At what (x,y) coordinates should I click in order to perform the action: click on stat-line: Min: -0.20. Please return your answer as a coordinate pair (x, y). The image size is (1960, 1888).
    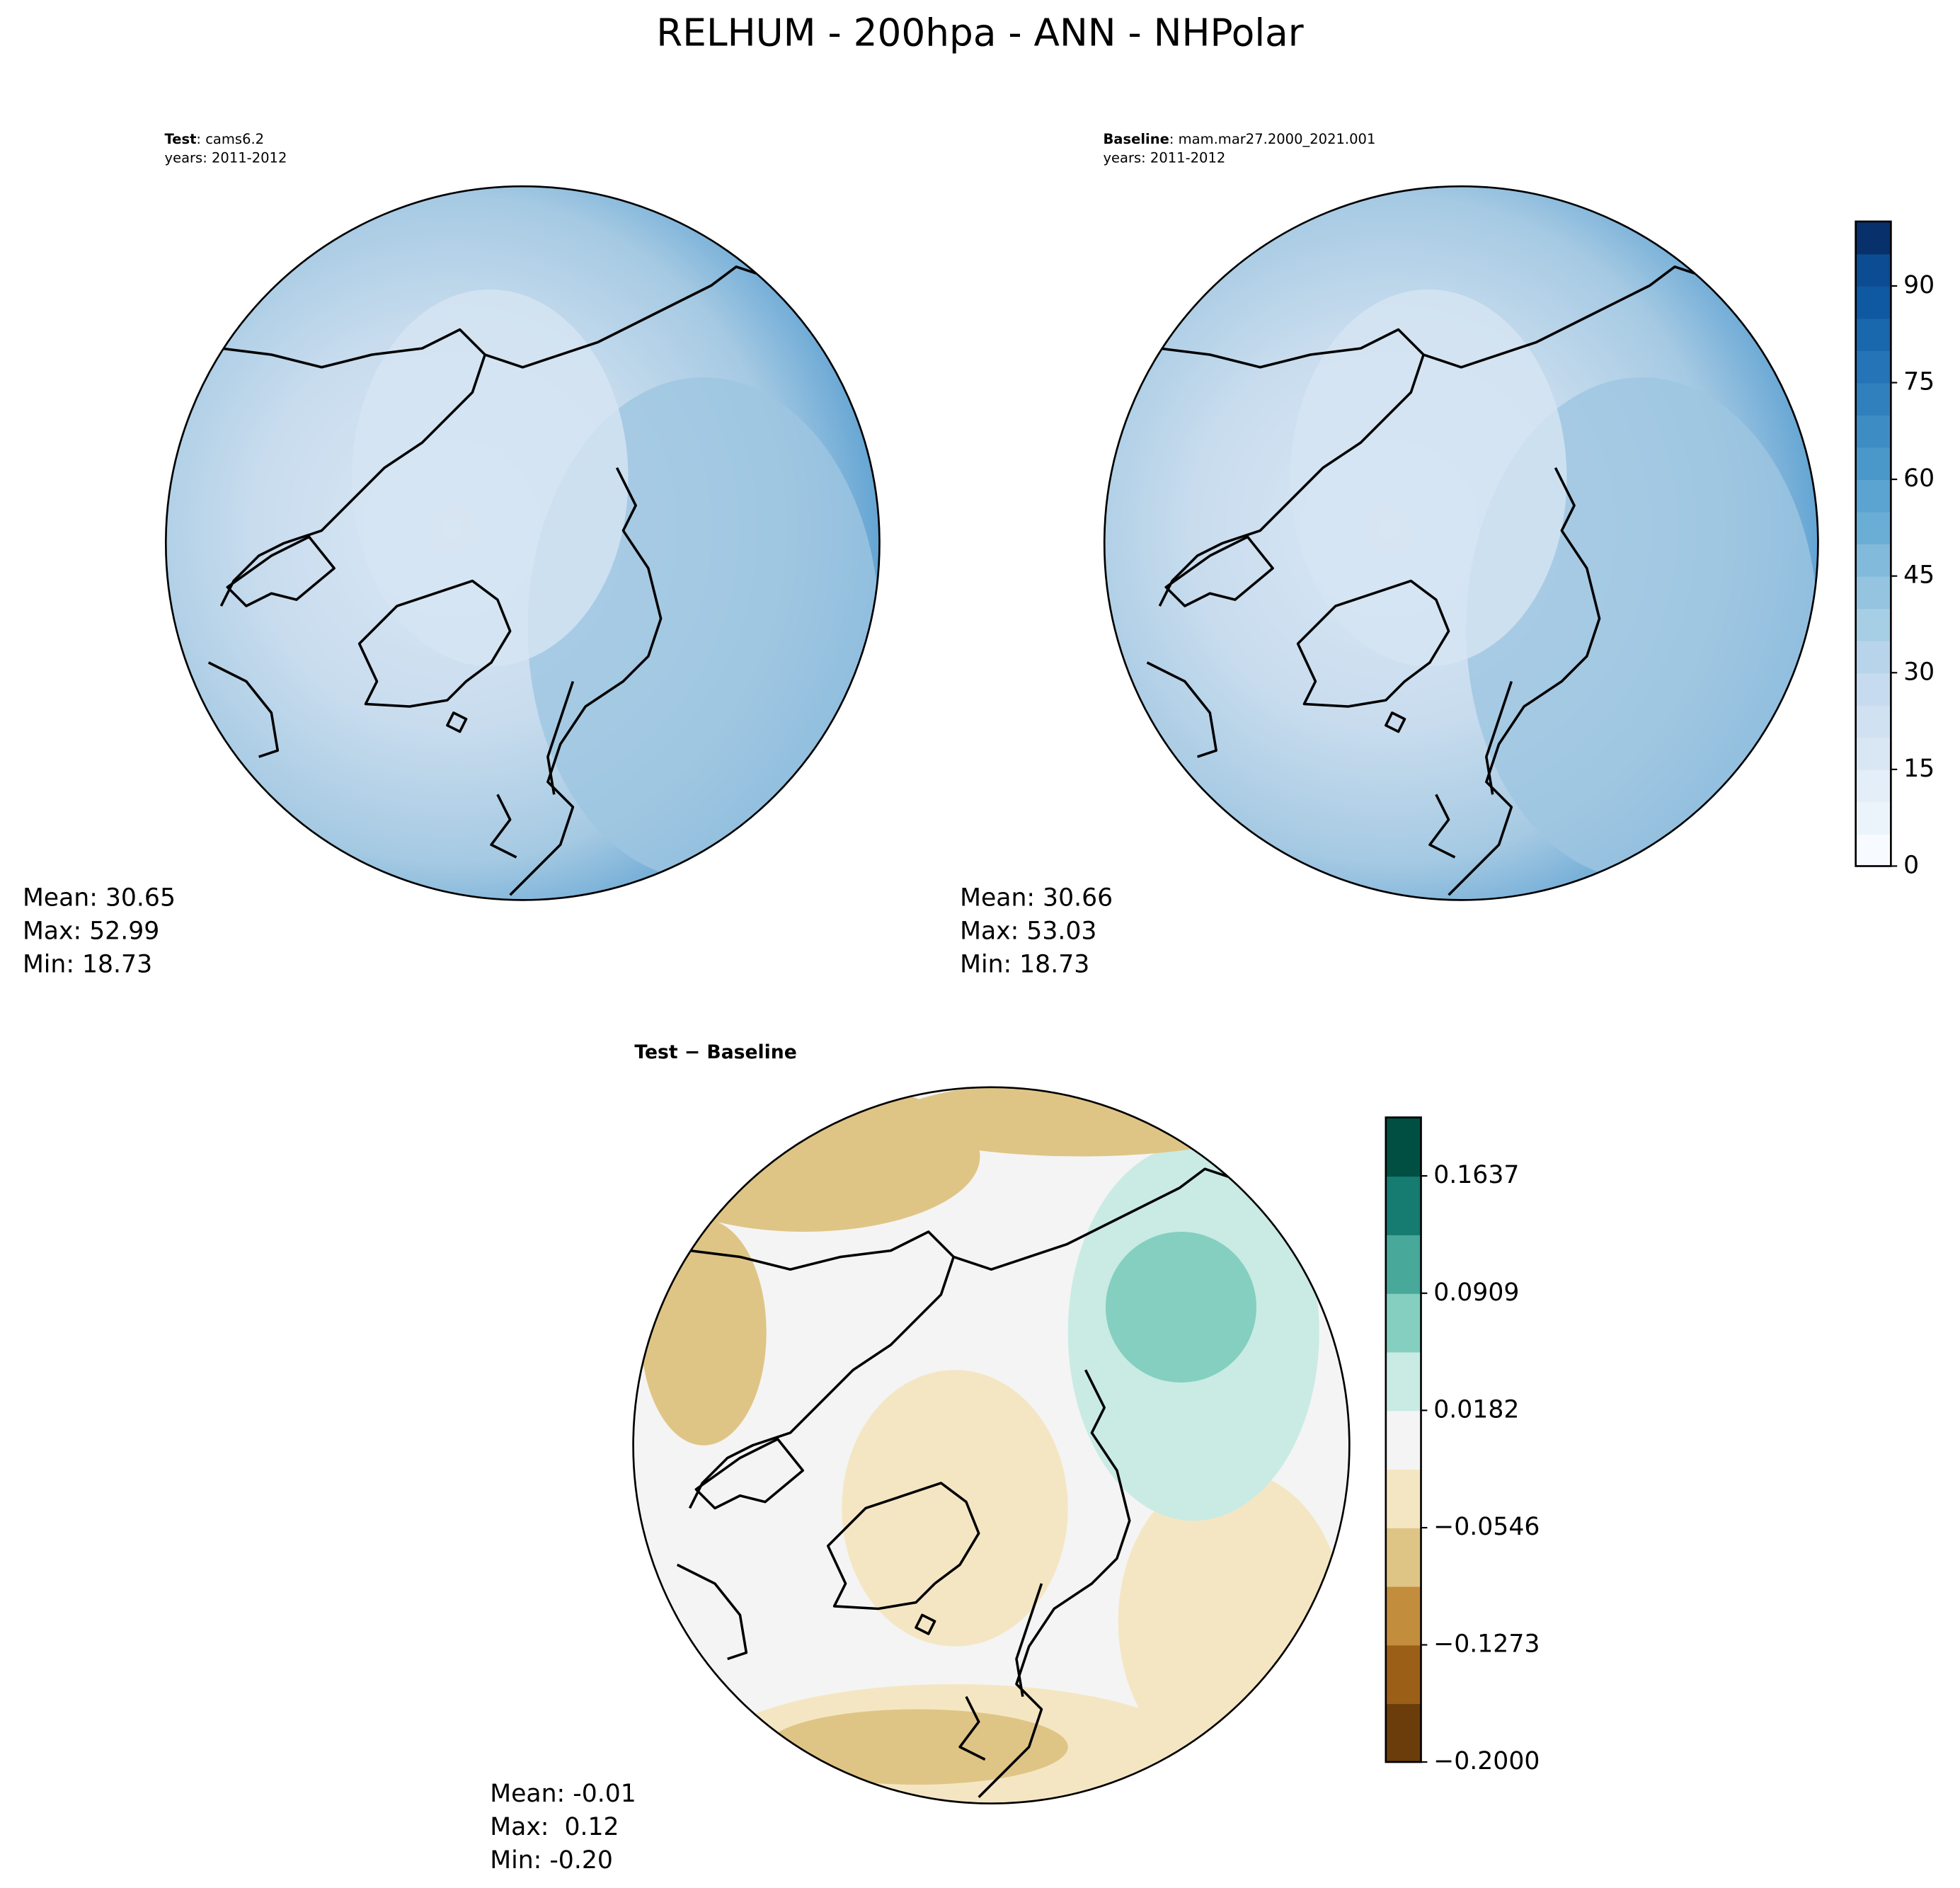
    Looking at the image, I should click on (551, 1860).